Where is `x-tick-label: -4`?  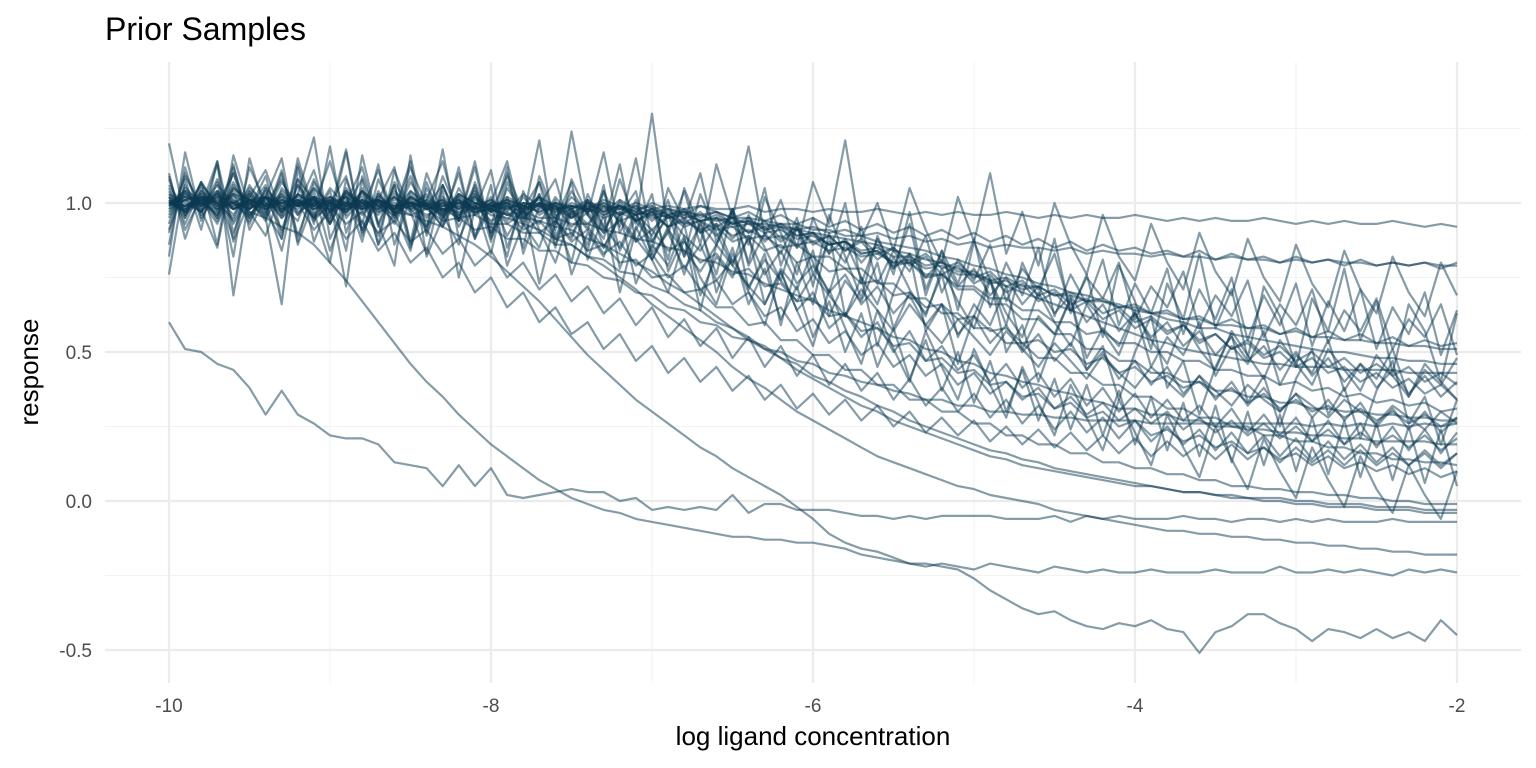 x-tick-label: -4 is located at coordinates (1135, 706).